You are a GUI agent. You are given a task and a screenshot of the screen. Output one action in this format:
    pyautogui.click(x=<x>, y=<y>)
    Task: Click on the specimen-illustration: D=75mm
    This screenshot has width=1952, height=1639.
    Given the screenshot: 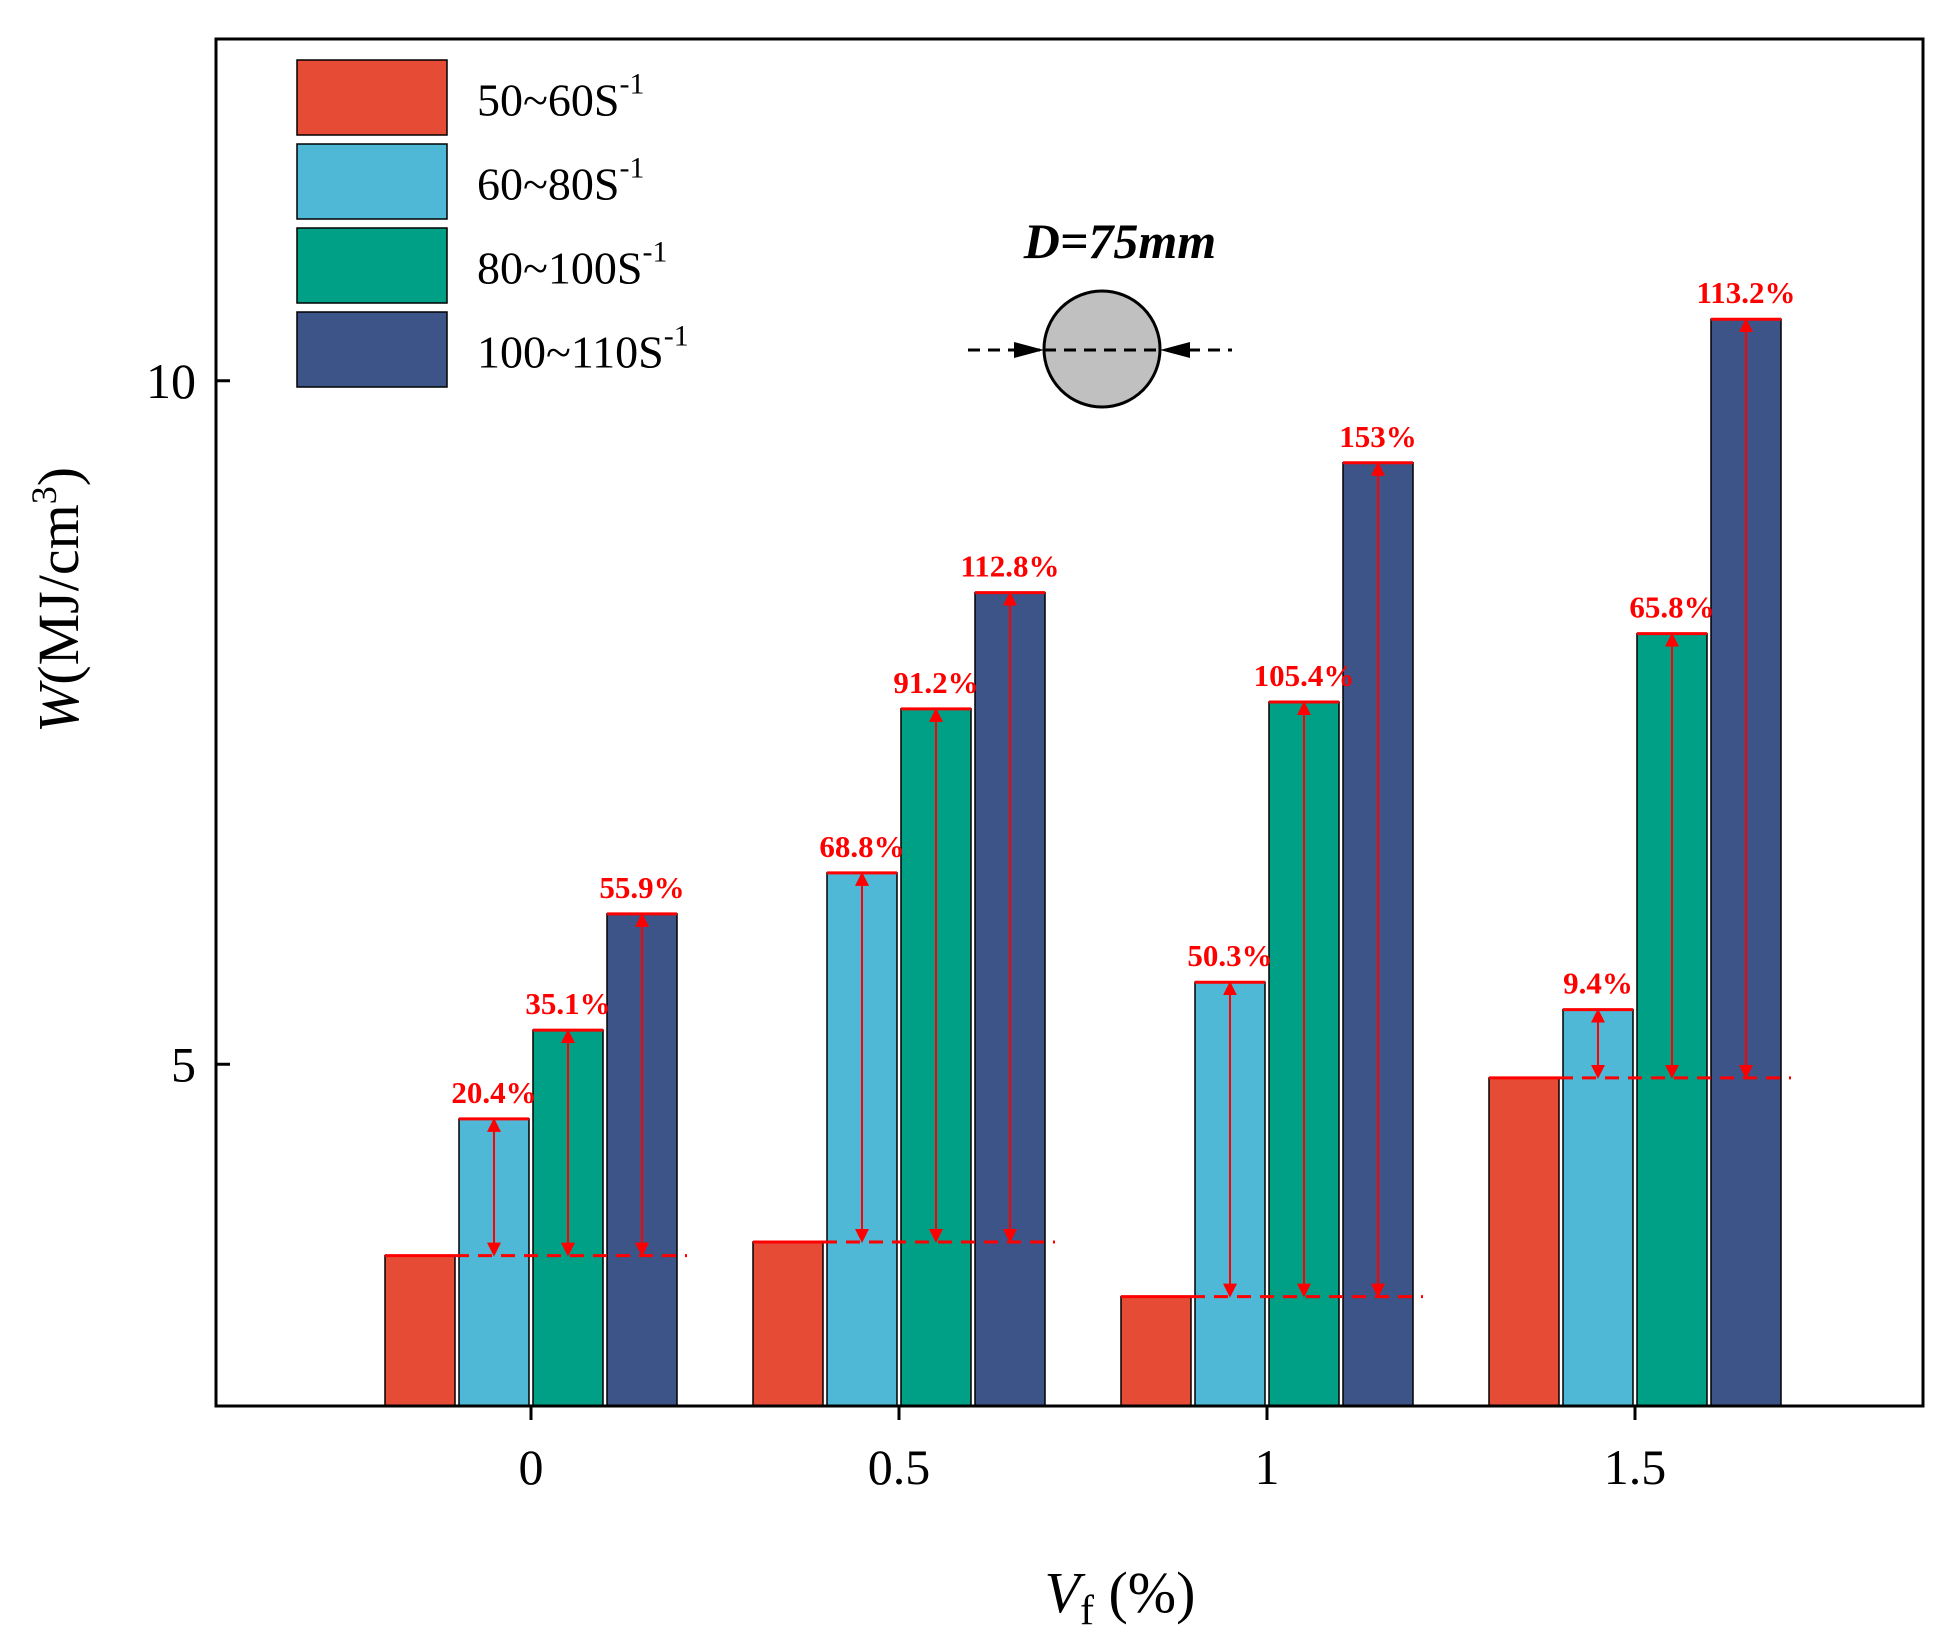 What is the action you would take?
    pyautogui.click(x=1100, y=311)
    